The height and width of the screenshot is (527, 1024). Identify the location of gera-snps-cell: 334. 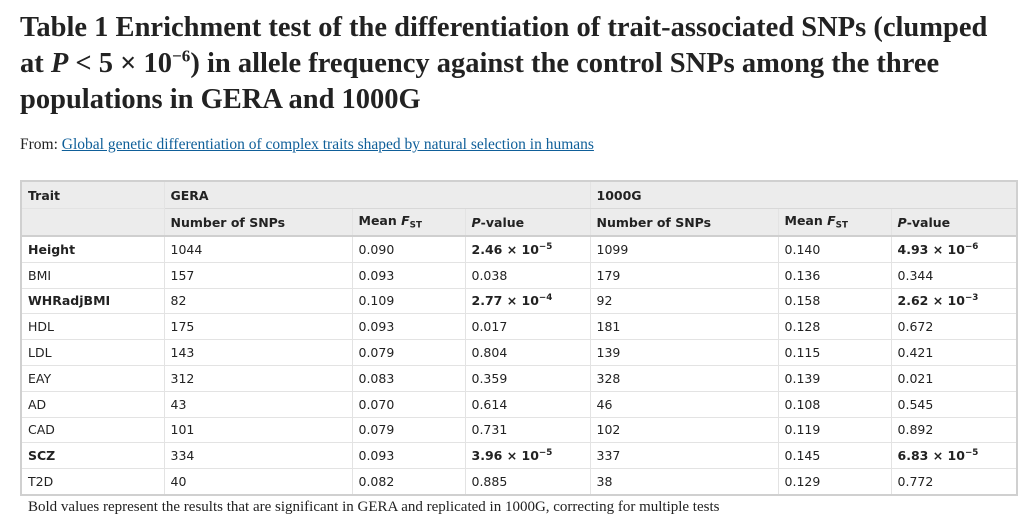
(257, 456).